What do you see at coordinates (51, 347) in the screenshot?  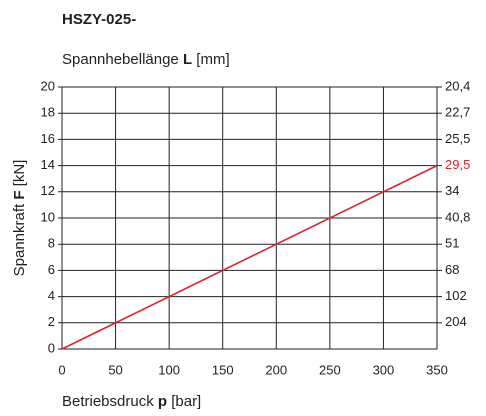 I see `y-tick-label: 0` at bounding box center [51, 347].